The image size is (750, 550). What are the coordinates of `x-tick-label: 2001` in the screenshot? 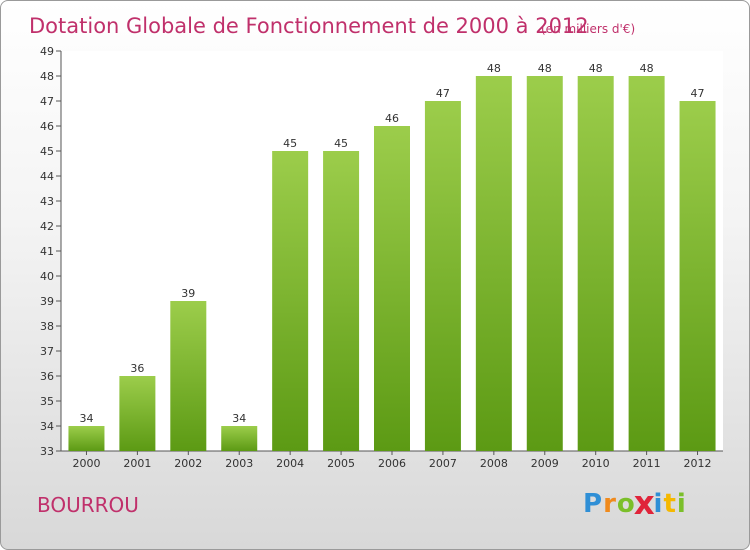 It's located at (137, 463).